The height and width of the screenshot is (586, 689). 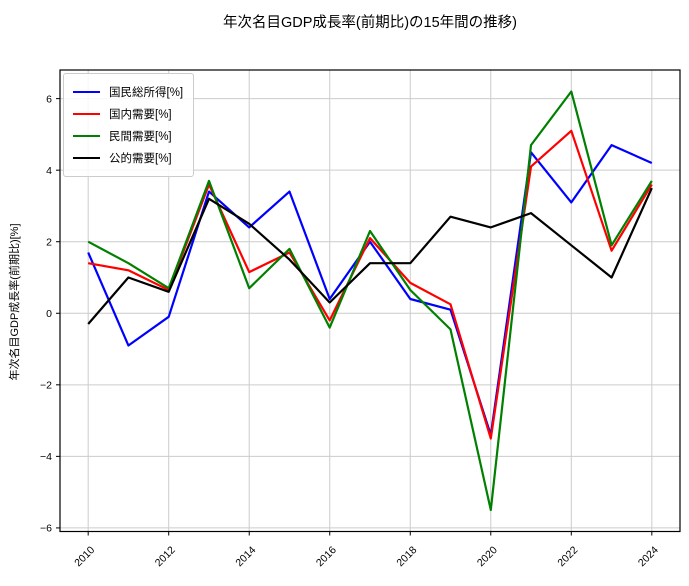 I want to click on legend-item: 国内需要[%], so click(x=128, y=114).